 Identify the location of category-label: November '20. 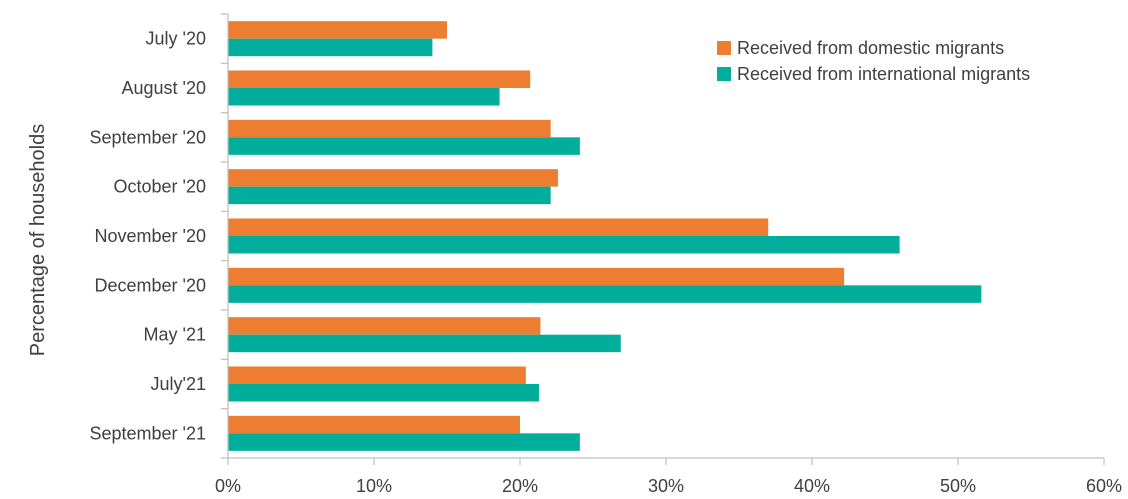
(151, 236).